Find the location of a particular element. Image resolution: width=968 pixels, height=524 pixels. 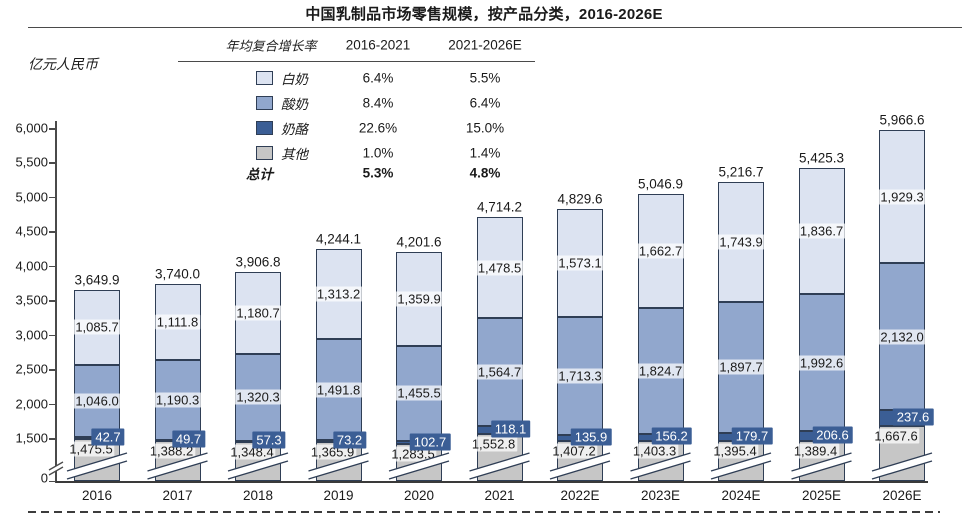

x-axis-category-label: 2026E is located at coordinates (902, 495).